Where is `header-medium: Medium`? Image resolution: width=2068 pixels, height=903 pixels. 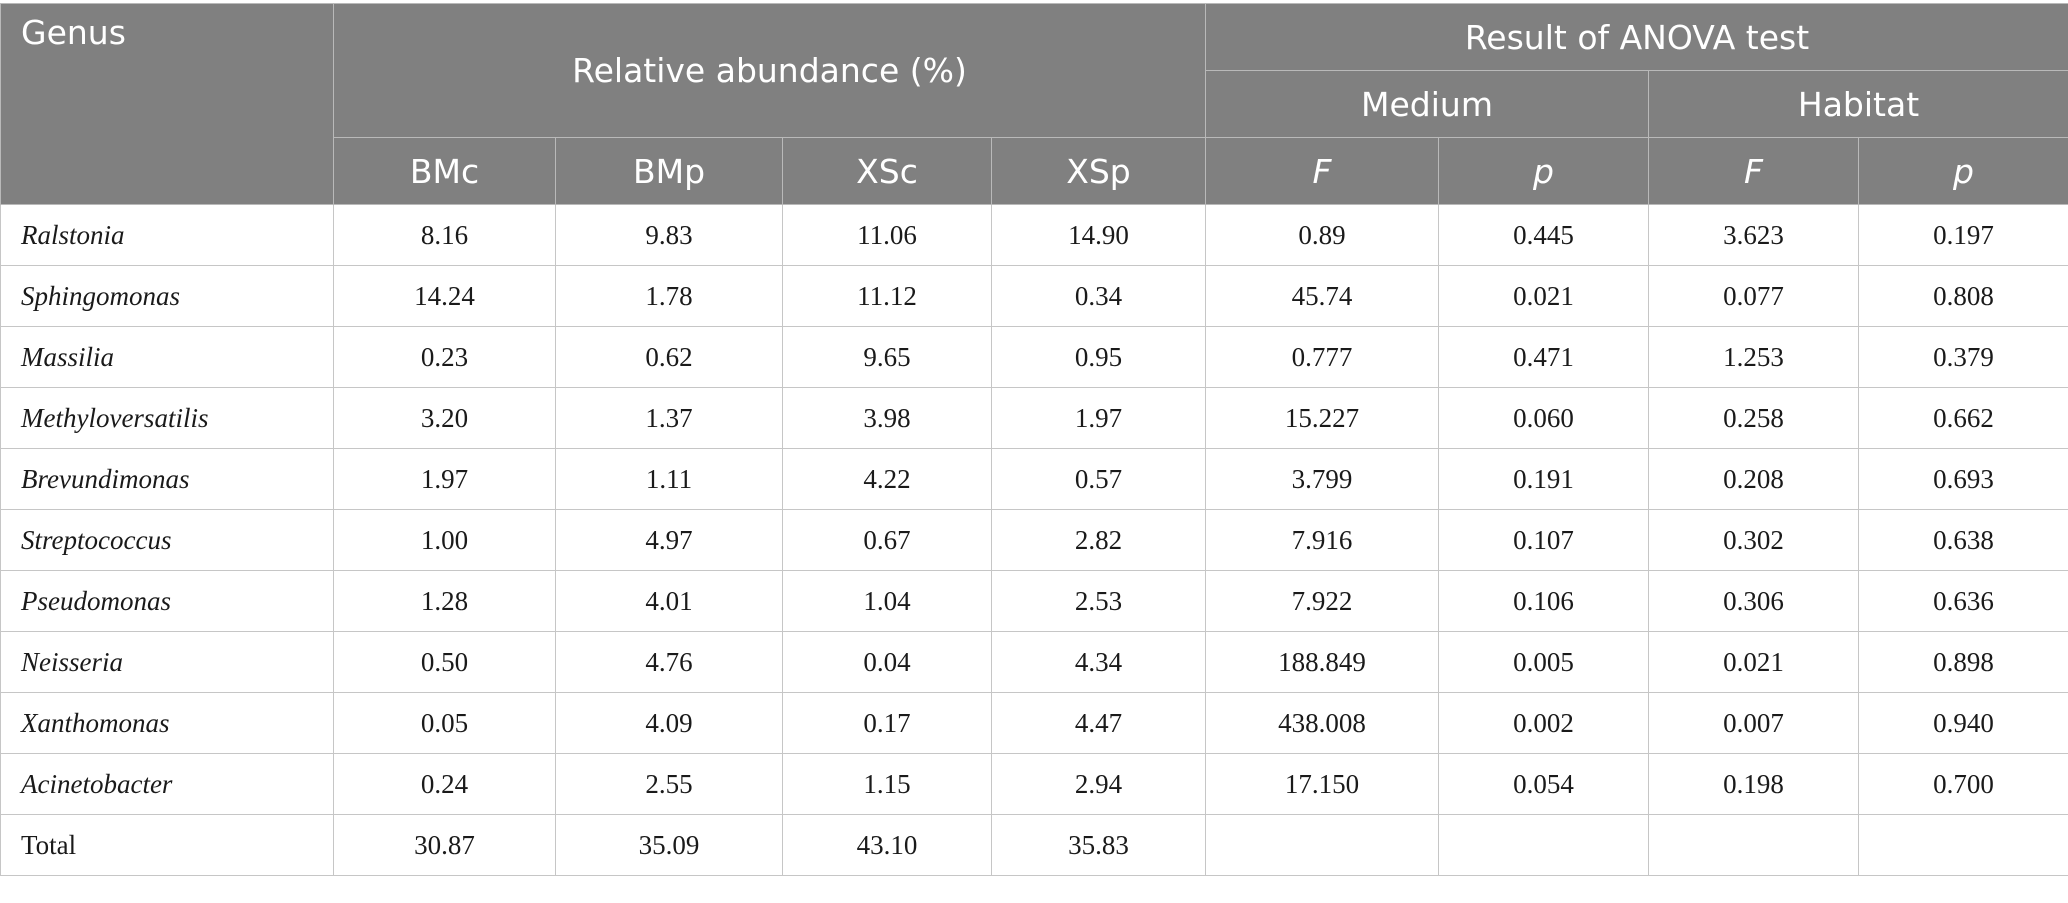 header-medium: Medium is located at coordinates (1427, 104).